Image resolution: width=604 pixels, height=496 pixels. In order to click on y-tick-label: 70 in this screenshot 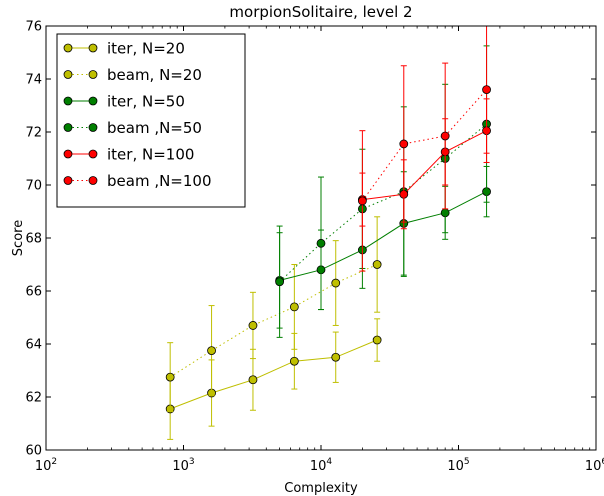, I will do `click(33, 186)`.